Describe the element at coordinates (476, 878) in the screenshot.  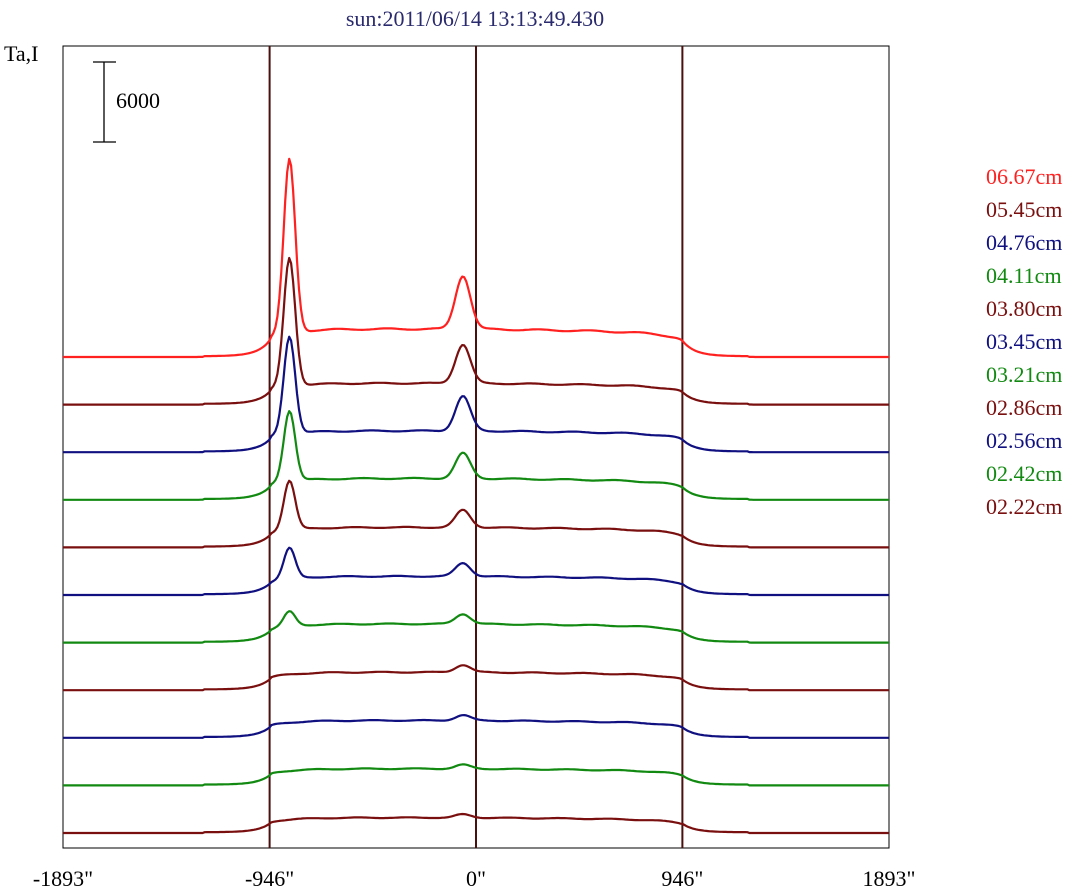
I see `x-tick-label: 0"` at that location.